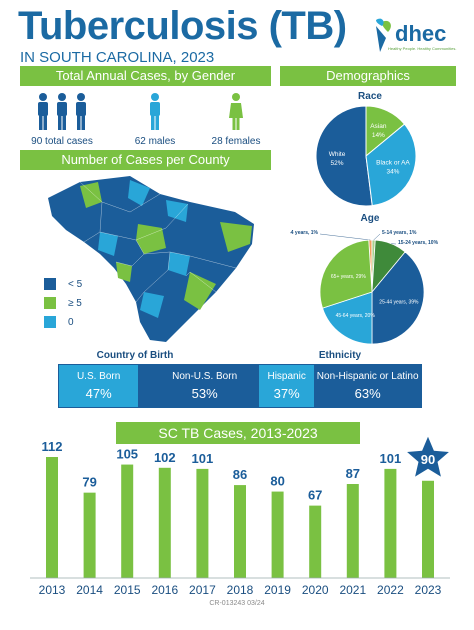 This screenshot has height=630, width=474. Describe the element at coordinates (277, 534) in the screenshot. I see `bar-2019` at that location.